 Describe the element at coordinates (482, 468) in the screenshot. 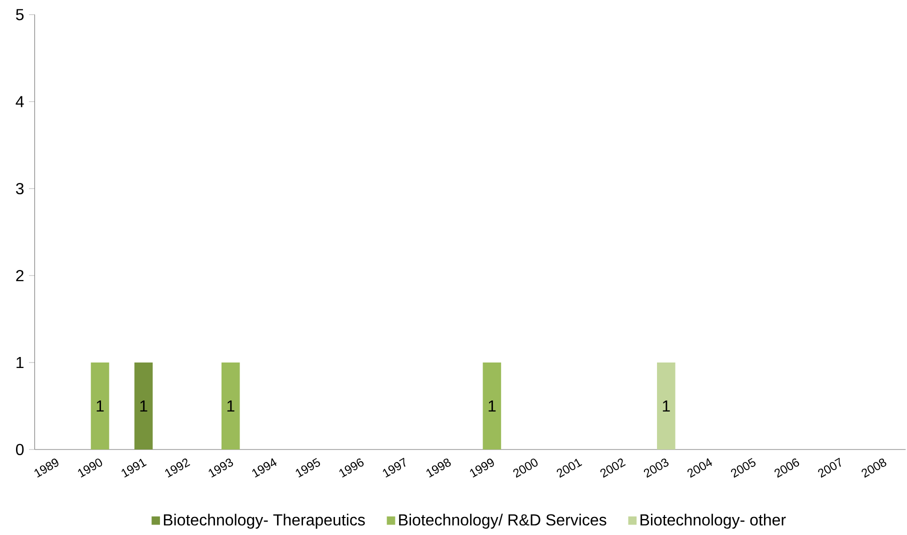

I see `x-tick-label: 1999` at that location.